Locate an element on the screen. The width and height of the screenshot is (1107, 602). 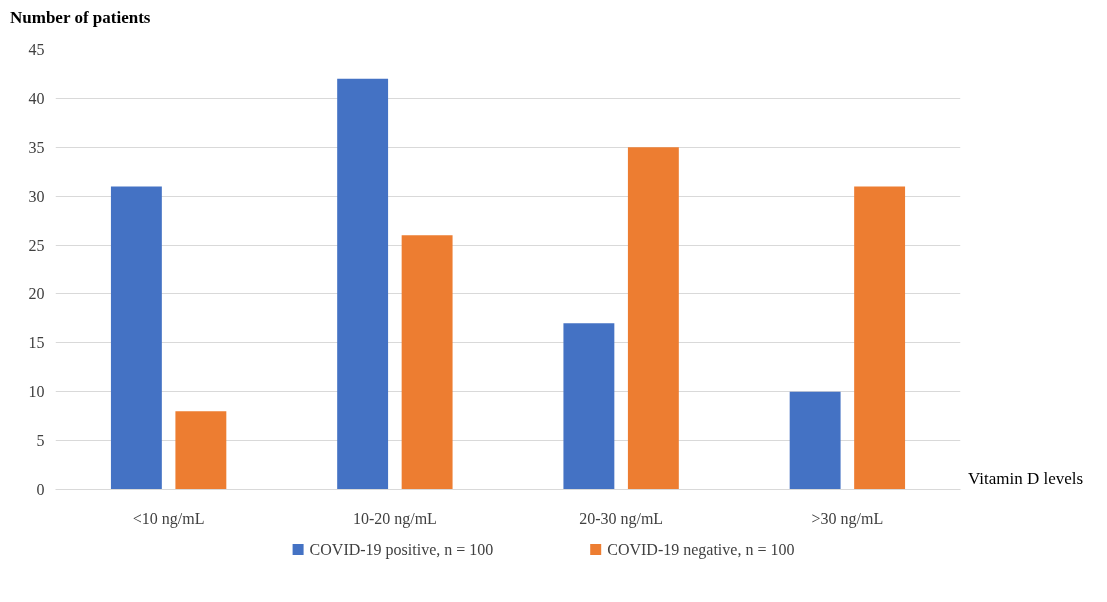
y-tick-label: 25 is located at coordinates (36, 245).